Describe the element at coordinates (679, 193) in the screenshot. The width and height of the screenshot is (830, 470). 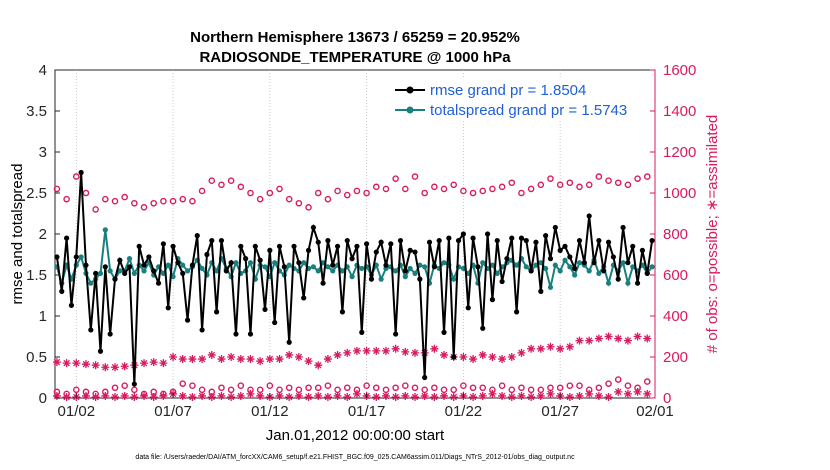
I see `y-right-tick-label: 1000` at that location.